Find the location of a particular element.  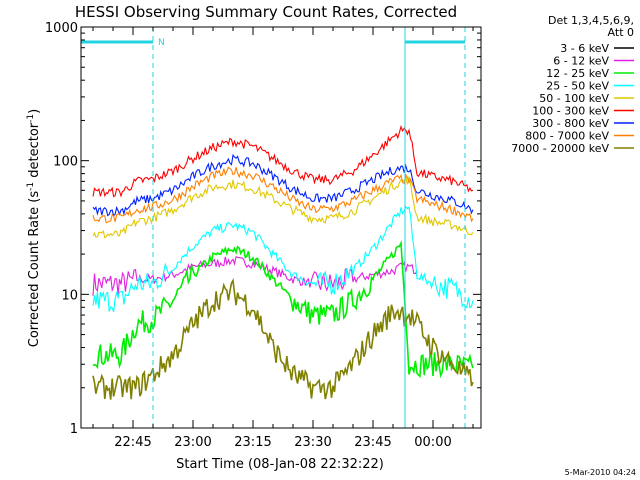

y-axis-label: Corrected Count Rate (s-1 detector-1) is located at coordinates (34, 228).